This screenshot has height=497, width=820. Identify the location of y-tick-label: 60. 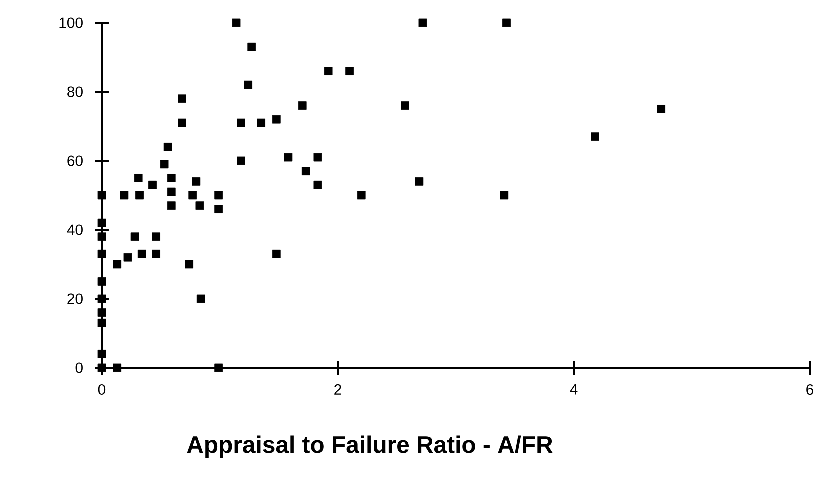
(75, 161).